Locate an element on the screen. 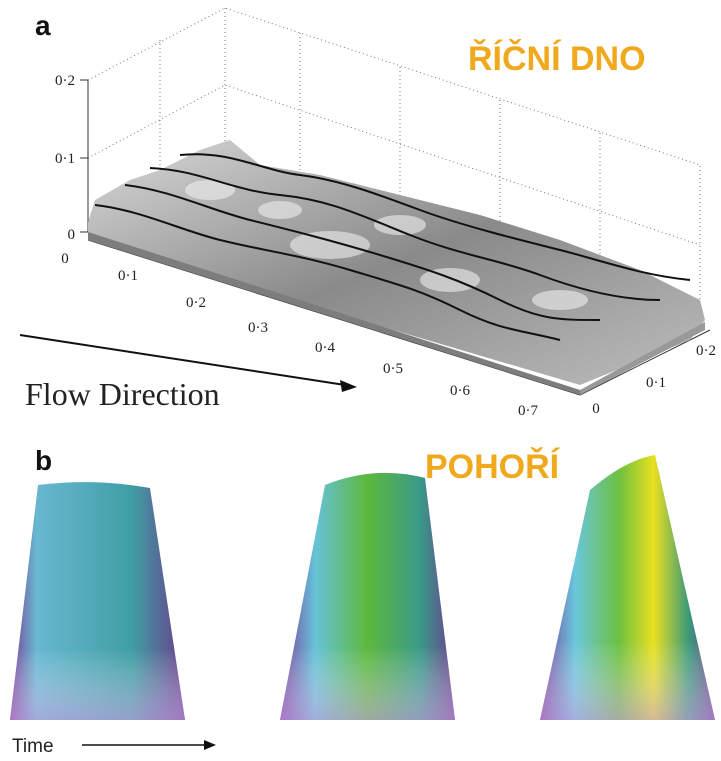  tick-label: 0·5 is located at coordinates (393, 369).